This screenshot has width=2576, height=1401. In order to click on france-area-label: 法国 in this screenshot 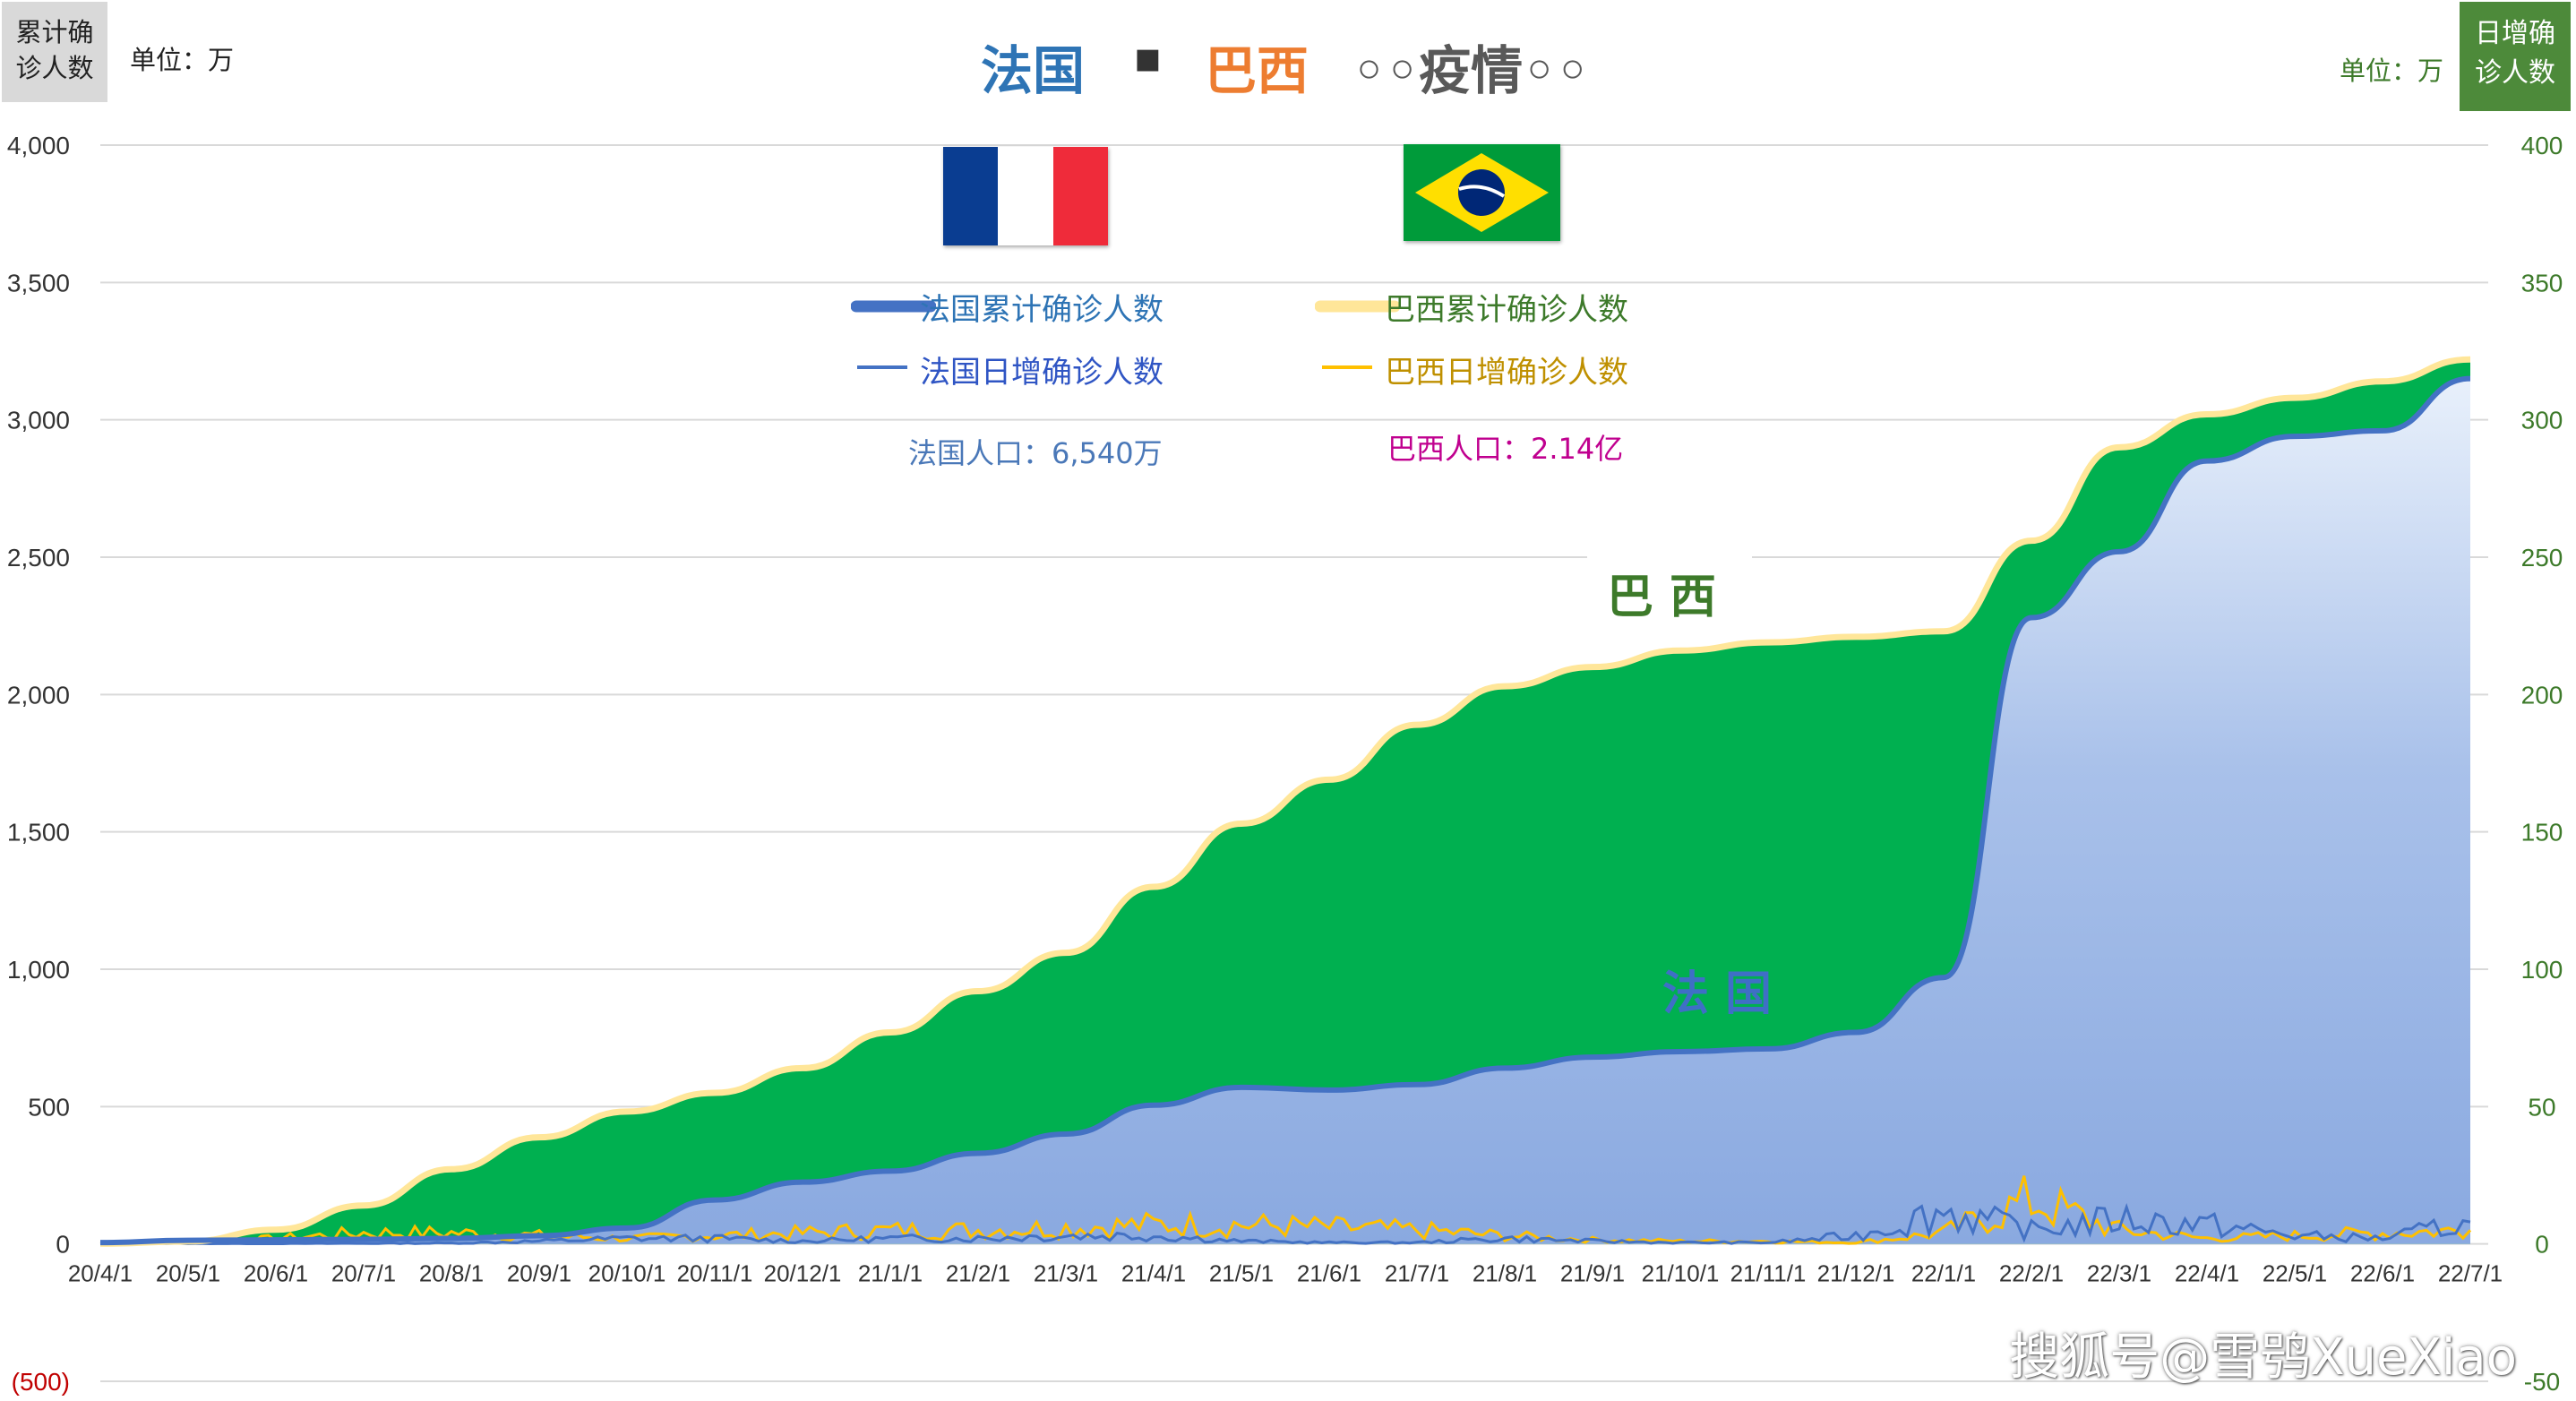, I will do `click(1725, 994)`.